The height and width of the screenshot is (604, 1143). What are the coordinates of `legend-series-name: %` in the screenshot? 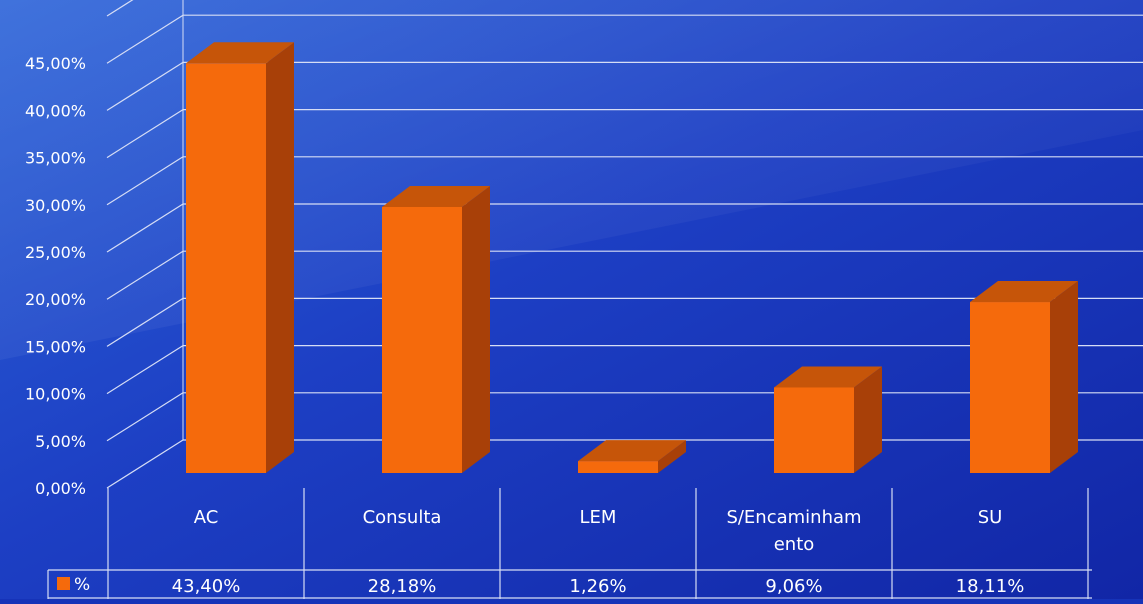 It's located at (82, 585).